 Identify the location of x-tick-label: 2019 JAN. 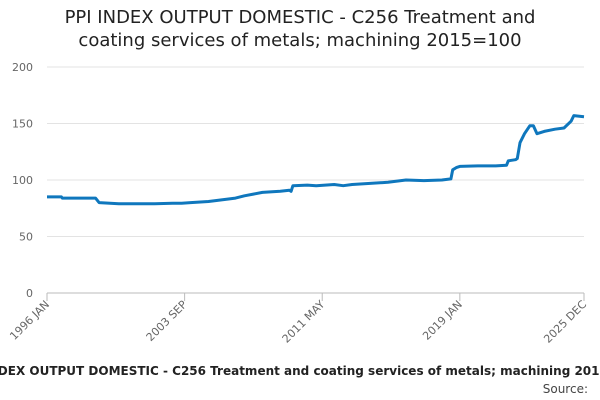
(442, 320).